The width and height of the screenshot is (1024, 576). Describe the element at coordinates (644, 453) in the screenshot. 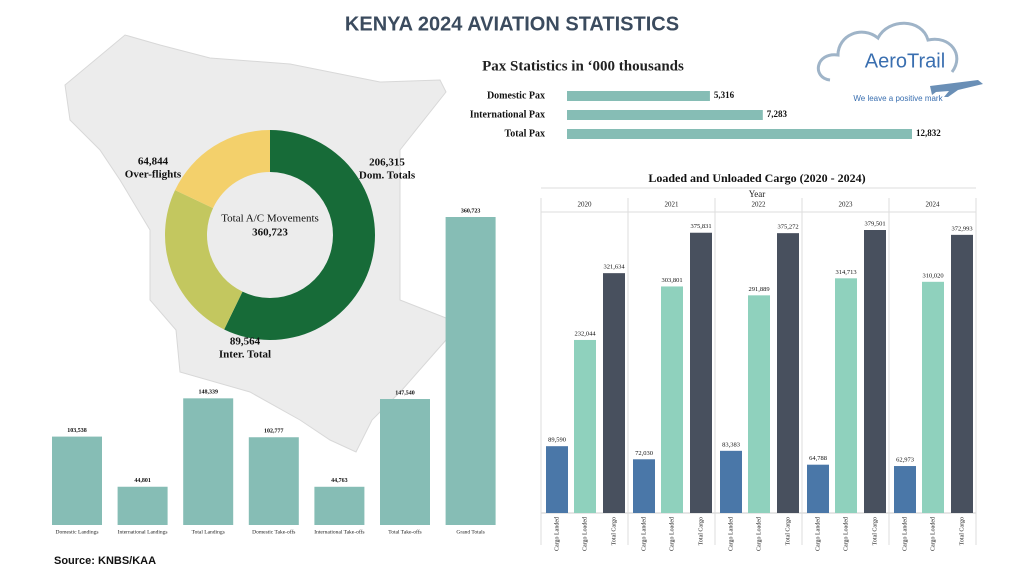

I see `bar-value-label: 72,030` at that location.